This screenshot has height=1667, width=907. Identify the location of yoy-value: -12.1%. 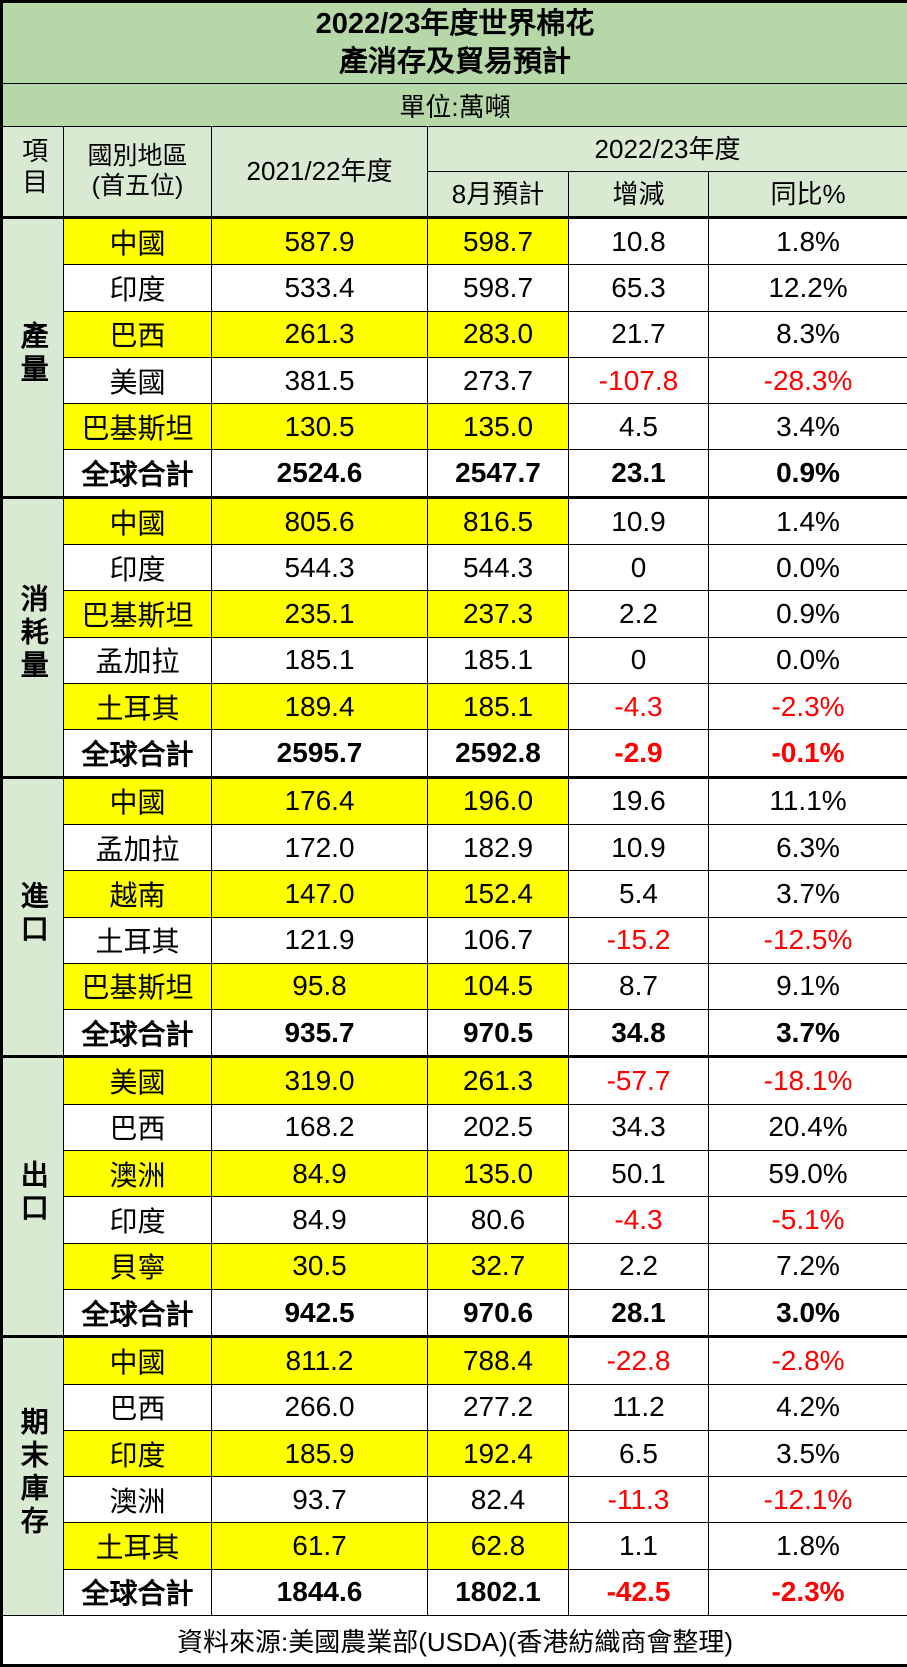
(807, 1500).